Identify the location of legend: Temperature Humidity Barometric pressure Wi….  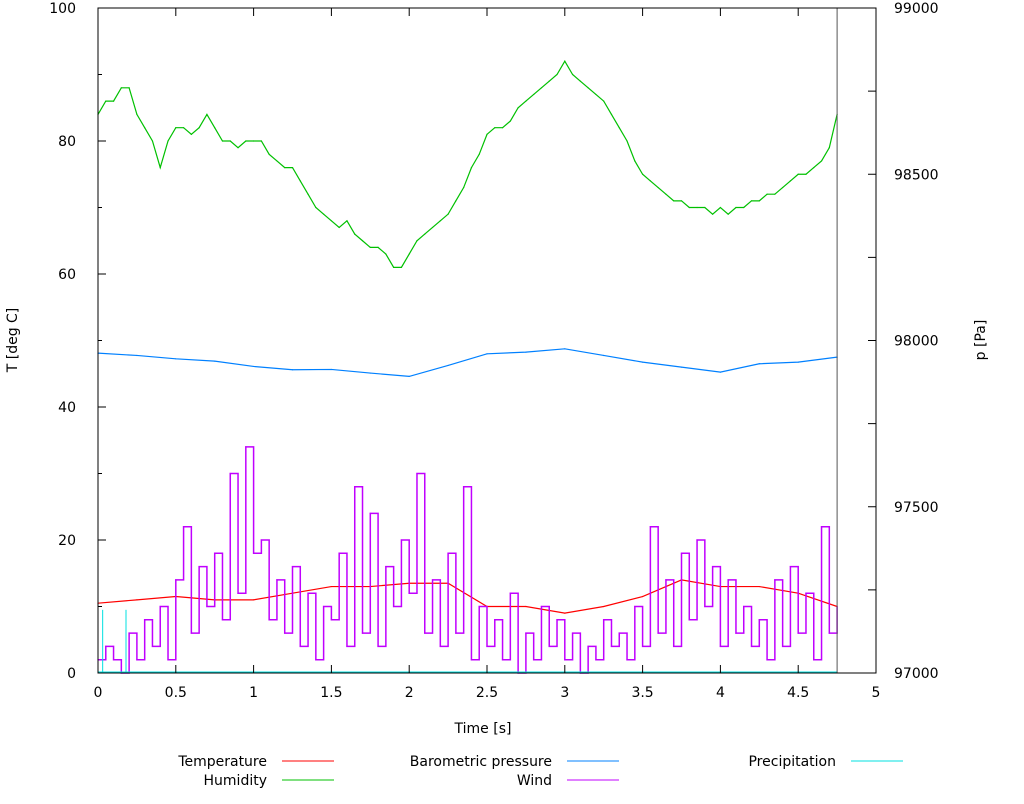
(540, 771).